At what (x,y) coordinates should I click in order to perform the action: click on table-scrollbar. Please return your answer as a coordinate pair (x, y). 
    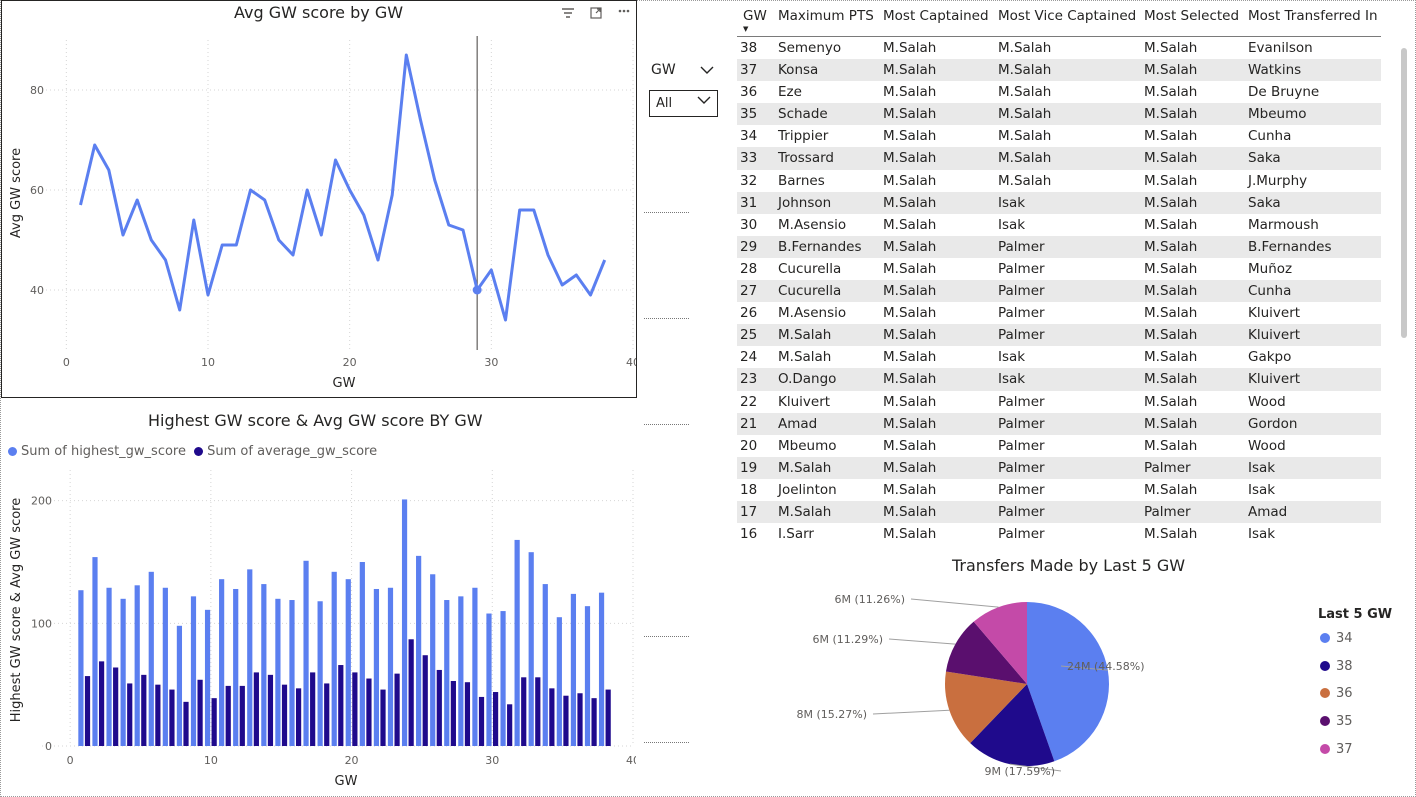
    Looking at the image, I should click on (1404, 193).